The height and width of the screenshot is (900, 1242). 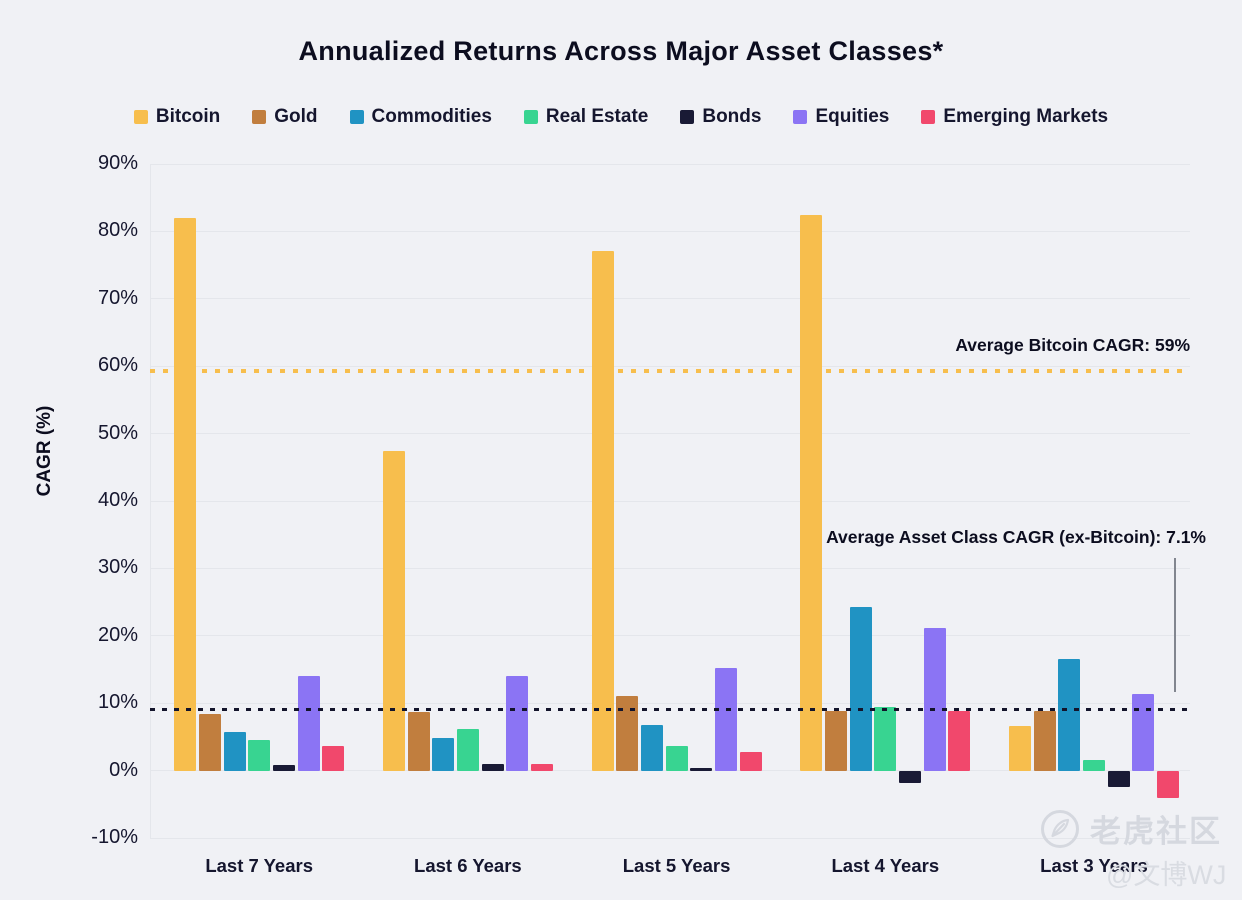 What do you see at coordinates (418, 741) in the screenshot?
I see `bar-gold-last-6-years` at bounding box center [418, 741].